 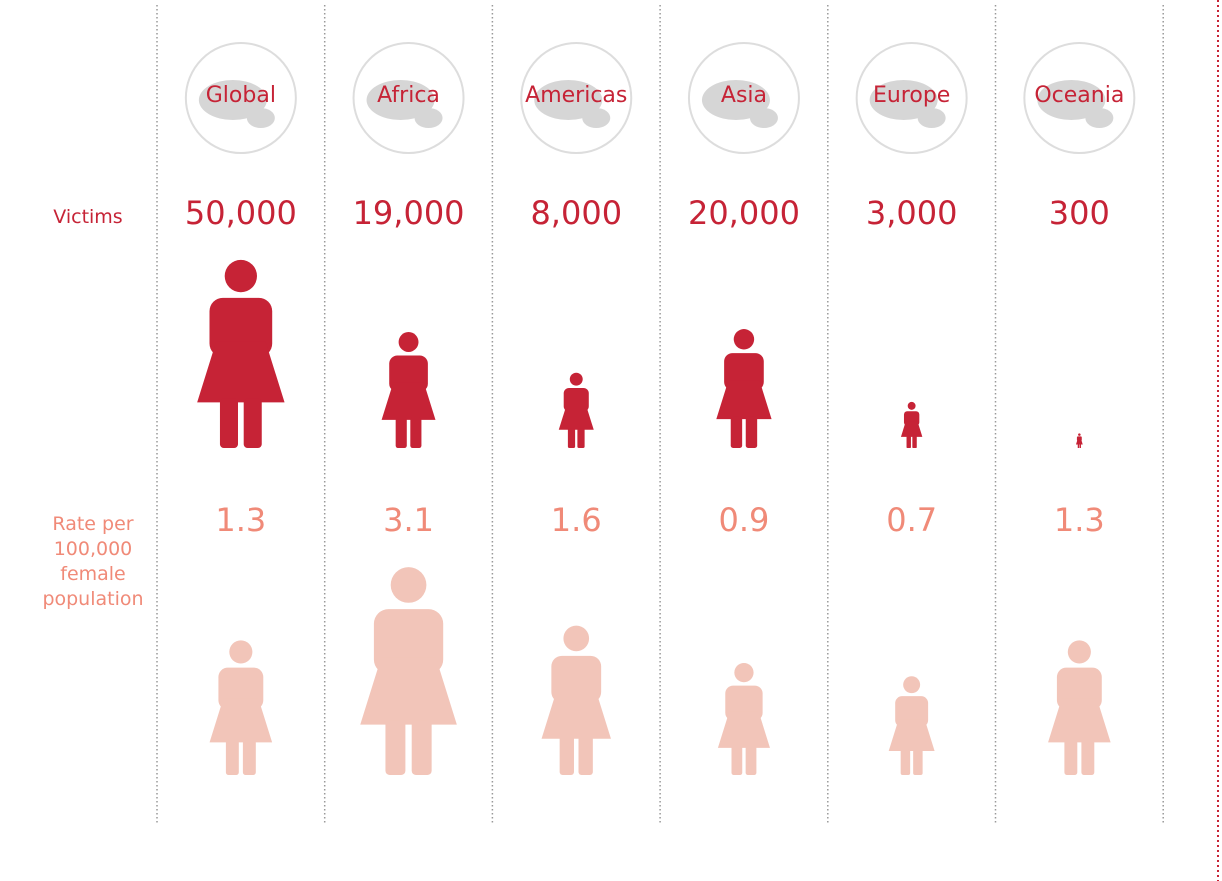 I want to click on category-label: Global, so click(x=241, y=95).